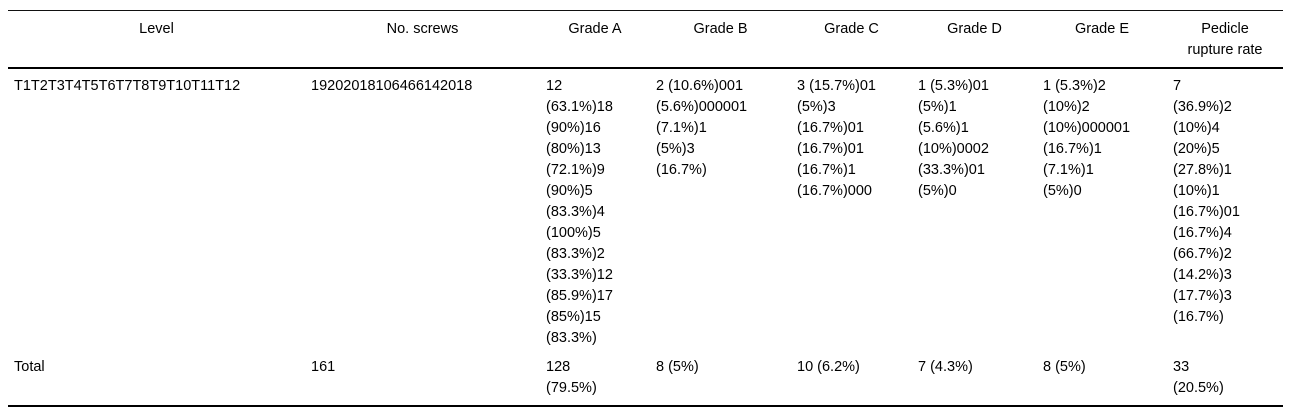 Image resolution: width=1291 pixels, height=407 pixels. I want to click on cell-total-no-screws: 161, so click(323, 367).